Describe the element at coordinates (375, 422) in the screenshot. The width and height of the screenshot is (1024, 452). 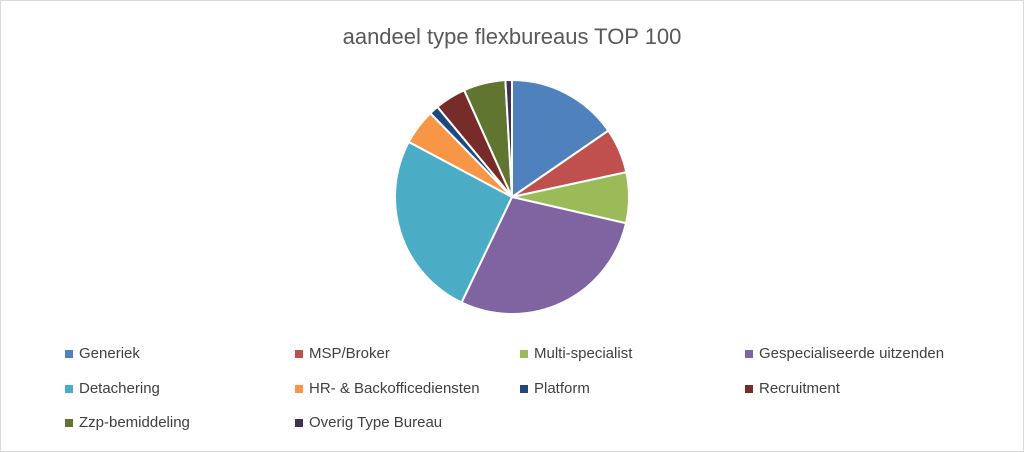
I see `legend-label: Overig Type Bureau` at that location.